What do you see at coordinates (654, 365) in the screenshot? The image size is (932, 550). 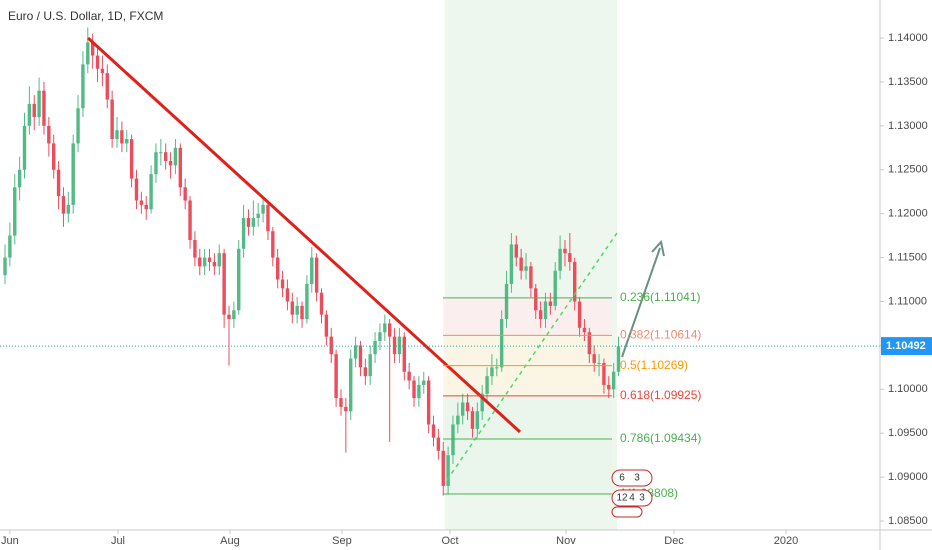 I see `fib-level-label: 0.5(1.10269)` at bounding box center [654, 365].